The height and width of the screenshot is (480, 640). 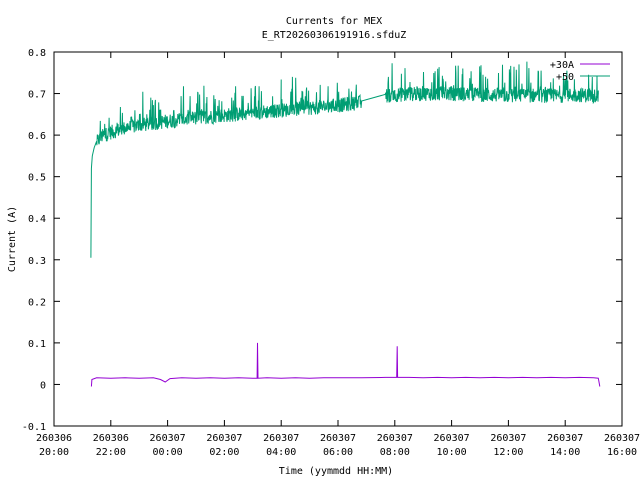 What do you see at coordinates (54, 452) in the screenshot?
I see `x-tick-label-time: 20:00` at bounding box center [54, 452].